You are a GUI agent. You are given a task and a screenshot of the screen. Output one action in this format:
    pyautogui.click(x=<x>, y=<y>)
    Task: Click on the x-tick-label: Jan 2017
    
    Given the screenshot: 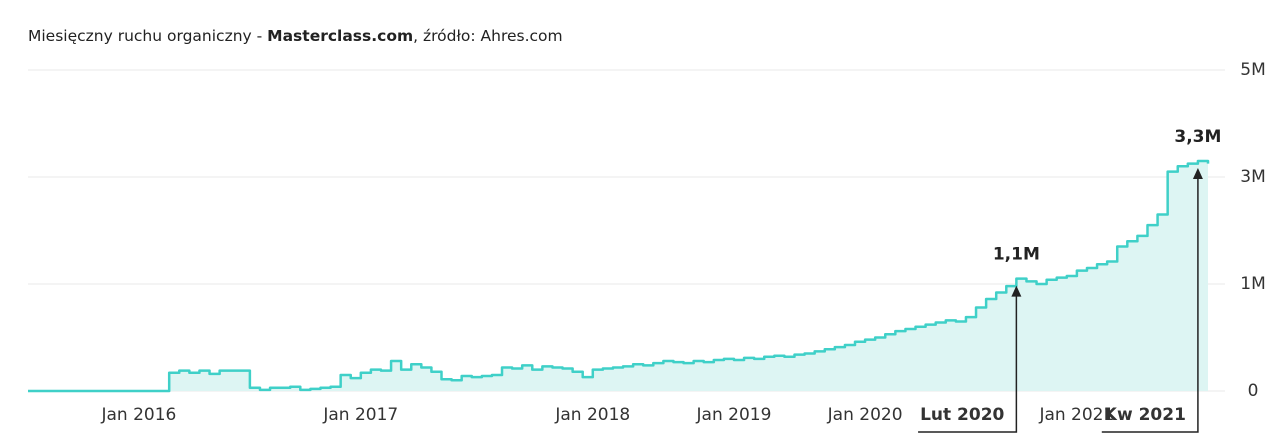 What is the action you would take?
    pyautogui.click(x=360, y=415)
    